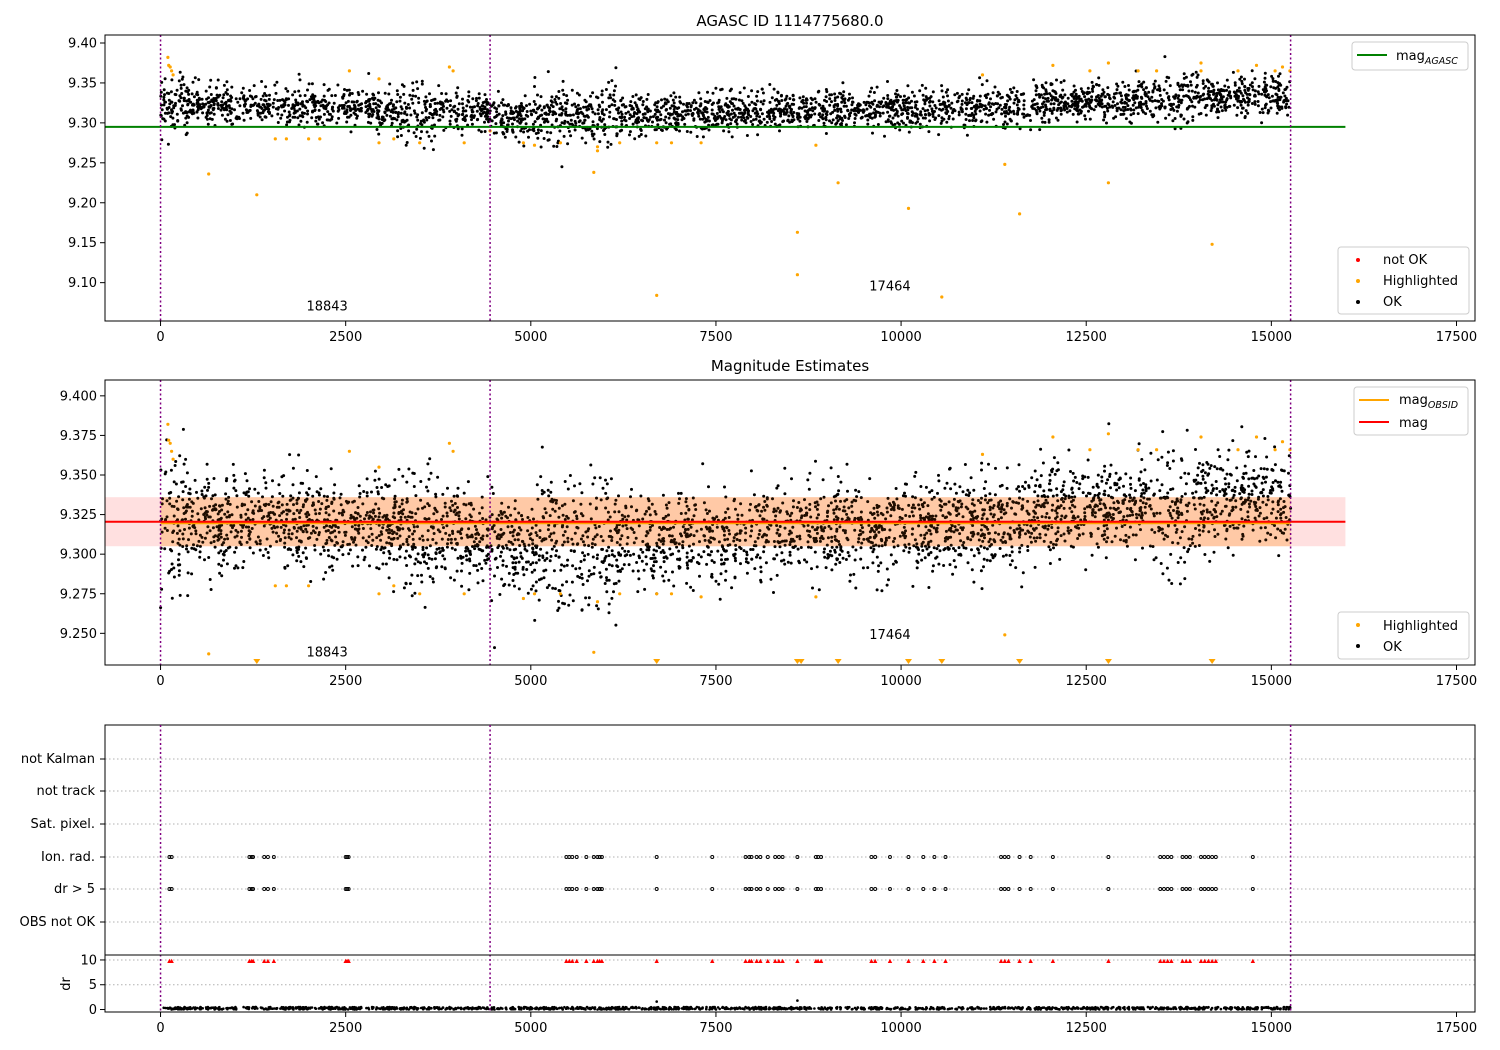  I want to click on x-tick-label: 2500, so click(345, 337).